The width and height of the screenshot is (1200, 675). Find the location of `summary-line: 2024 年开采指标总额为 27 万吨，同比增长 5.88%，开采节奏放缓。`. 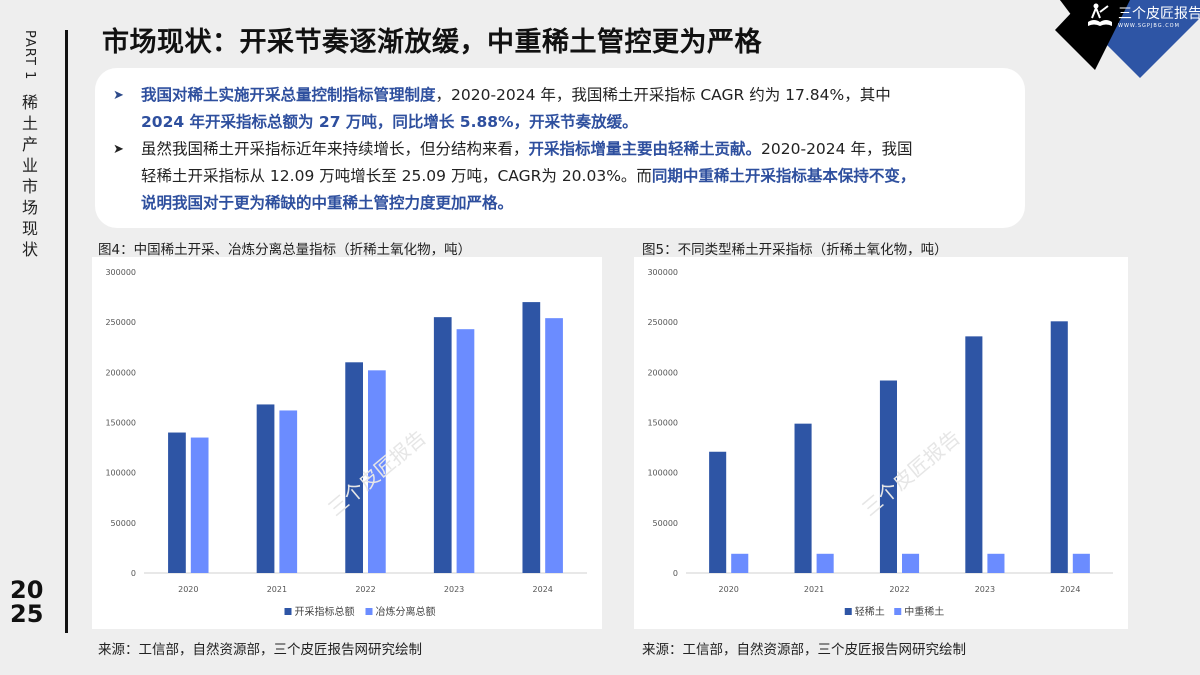

summary-line: 2024 年开采指标总额为 27 万吨，同比增长 5.88%，开采节奏放缓。 is located at coordinates (559, 122).